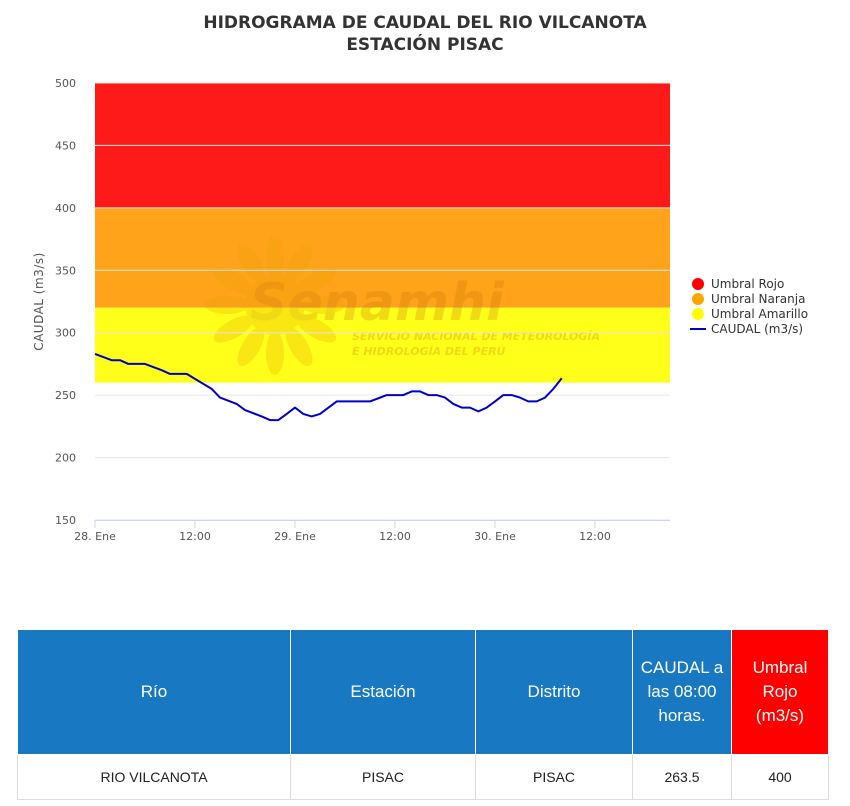 This screenshot has width=850, height=806. I want to click on y-tick-label: 500, so click(65, 83).